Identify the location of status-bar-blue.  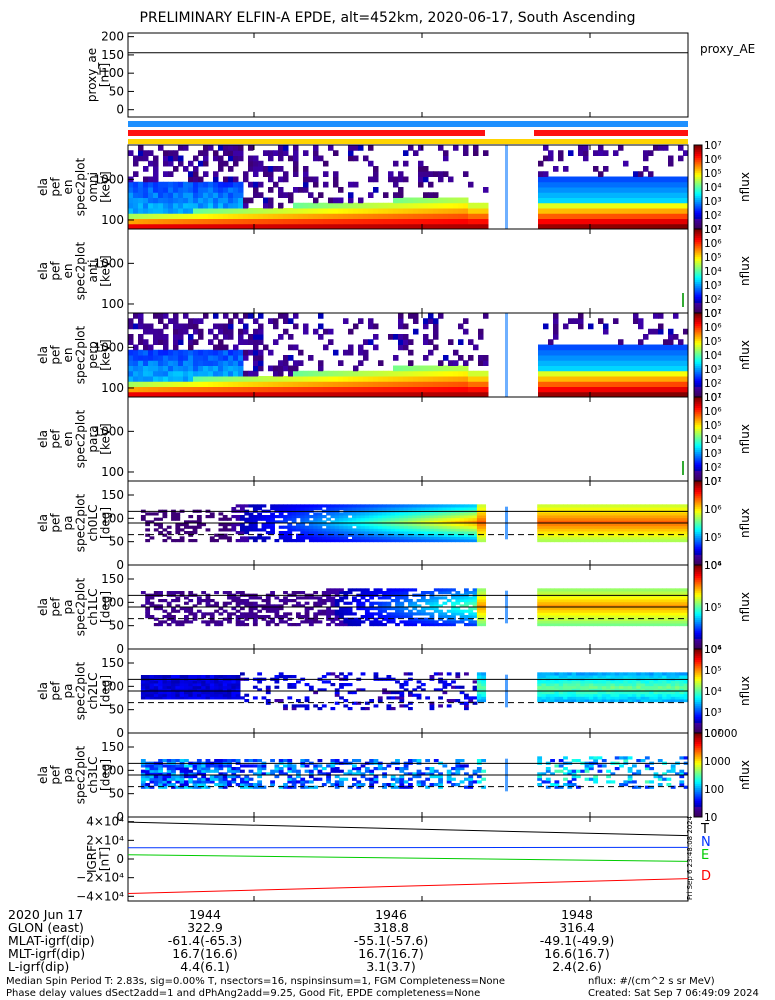
(408, 124).